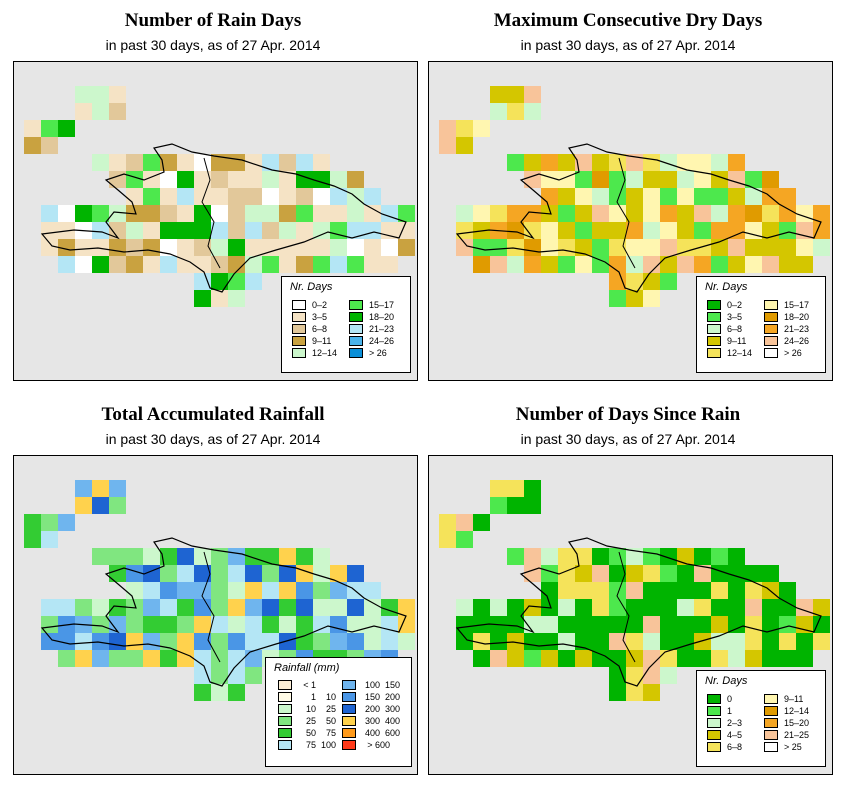 The image size is (853, 793). What do you see at coordinates (371, 316) in the screenshot?
I see `legend-item: 18–20` at bounding box center [371, 316].